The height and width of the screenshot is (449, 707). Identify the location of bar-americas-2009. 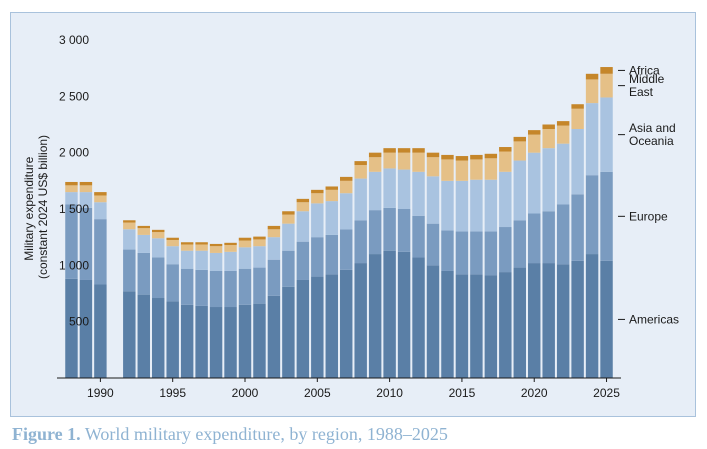
(375, 316).